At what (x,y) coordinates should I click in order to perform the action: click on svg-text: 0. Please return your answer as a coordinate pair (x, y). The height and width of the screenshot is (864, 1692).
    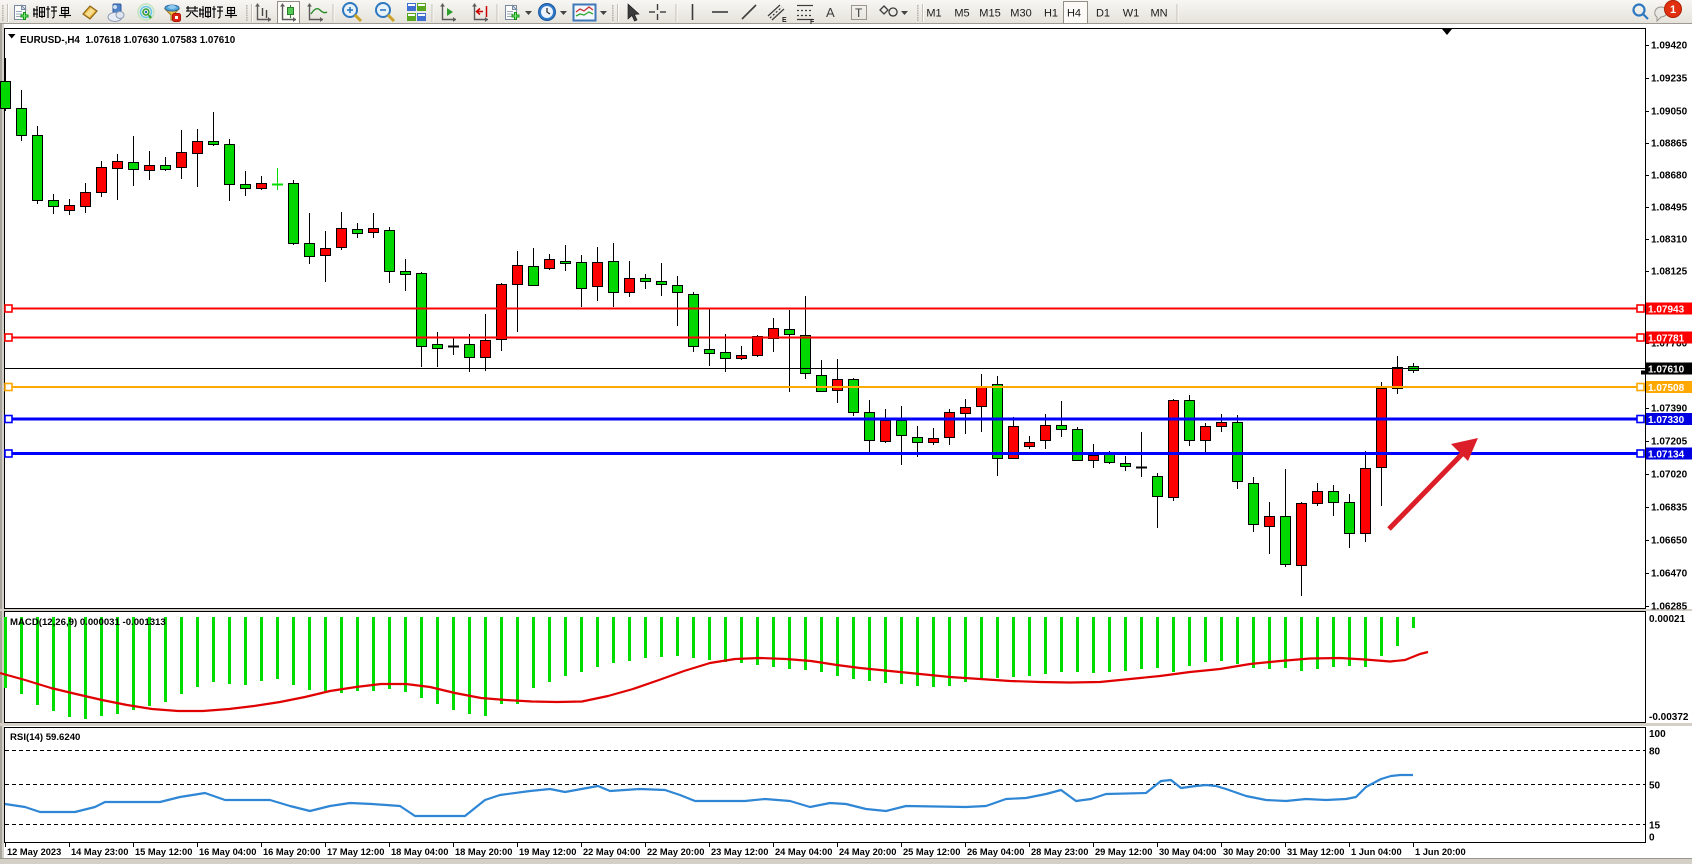
    Looking at the image, I should click on (1652, 838).